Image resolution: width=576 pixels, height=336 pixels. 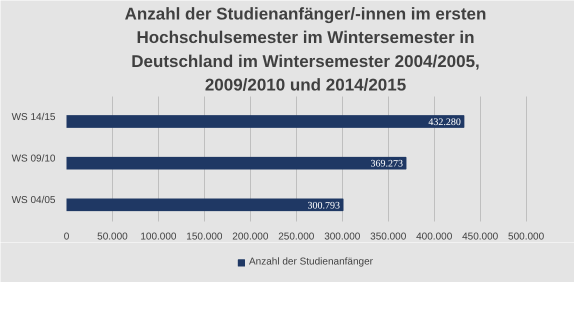 What do you see at coordinates (67, 237) in the screenshot?
I see `x-tick-label: 0` at bounding box center [67, 237].